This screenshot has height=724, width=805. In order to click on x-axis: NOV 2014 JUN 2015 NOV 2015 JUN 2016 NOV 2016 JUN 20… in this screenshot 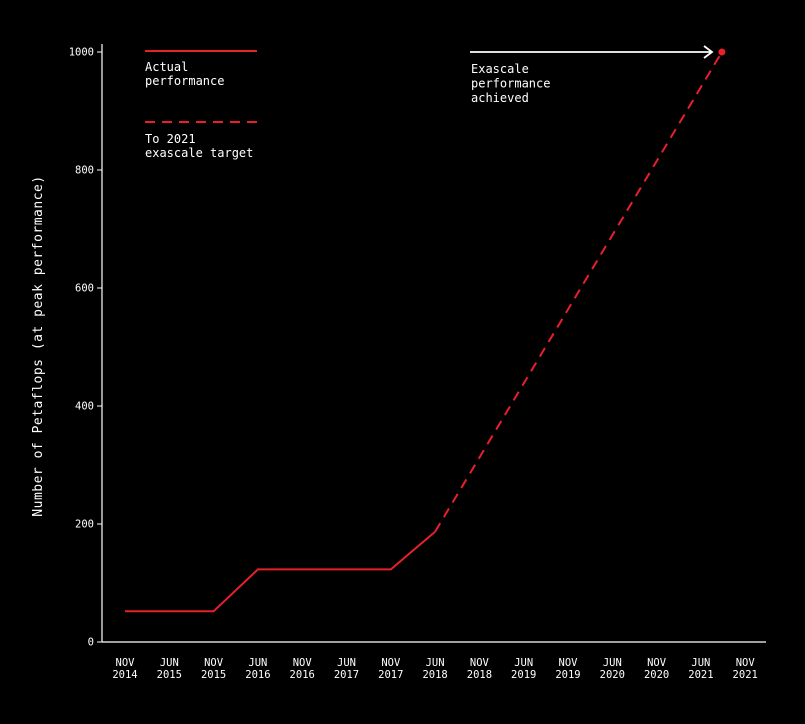, I will do `click(434, 661)`.